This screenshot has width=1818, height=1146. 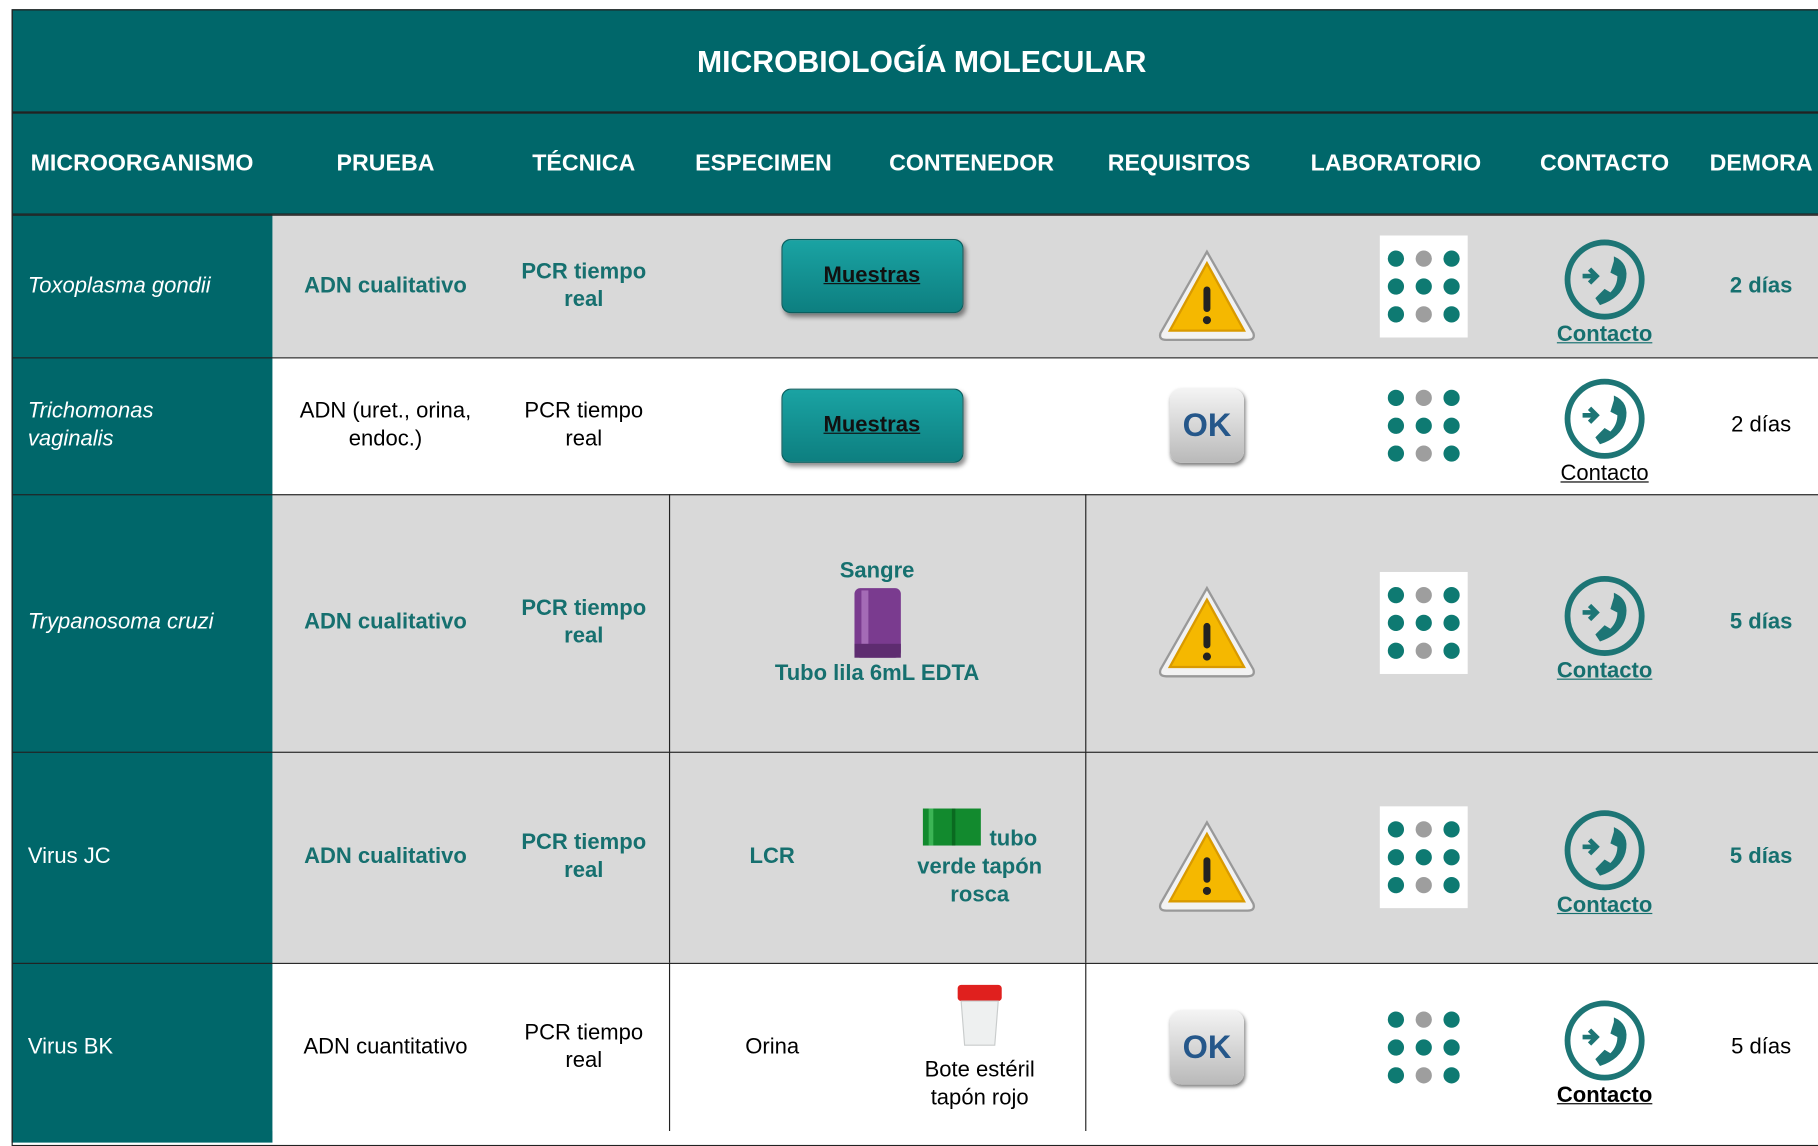 I want to click on tube-icon-part, so click(x=864, y=623).